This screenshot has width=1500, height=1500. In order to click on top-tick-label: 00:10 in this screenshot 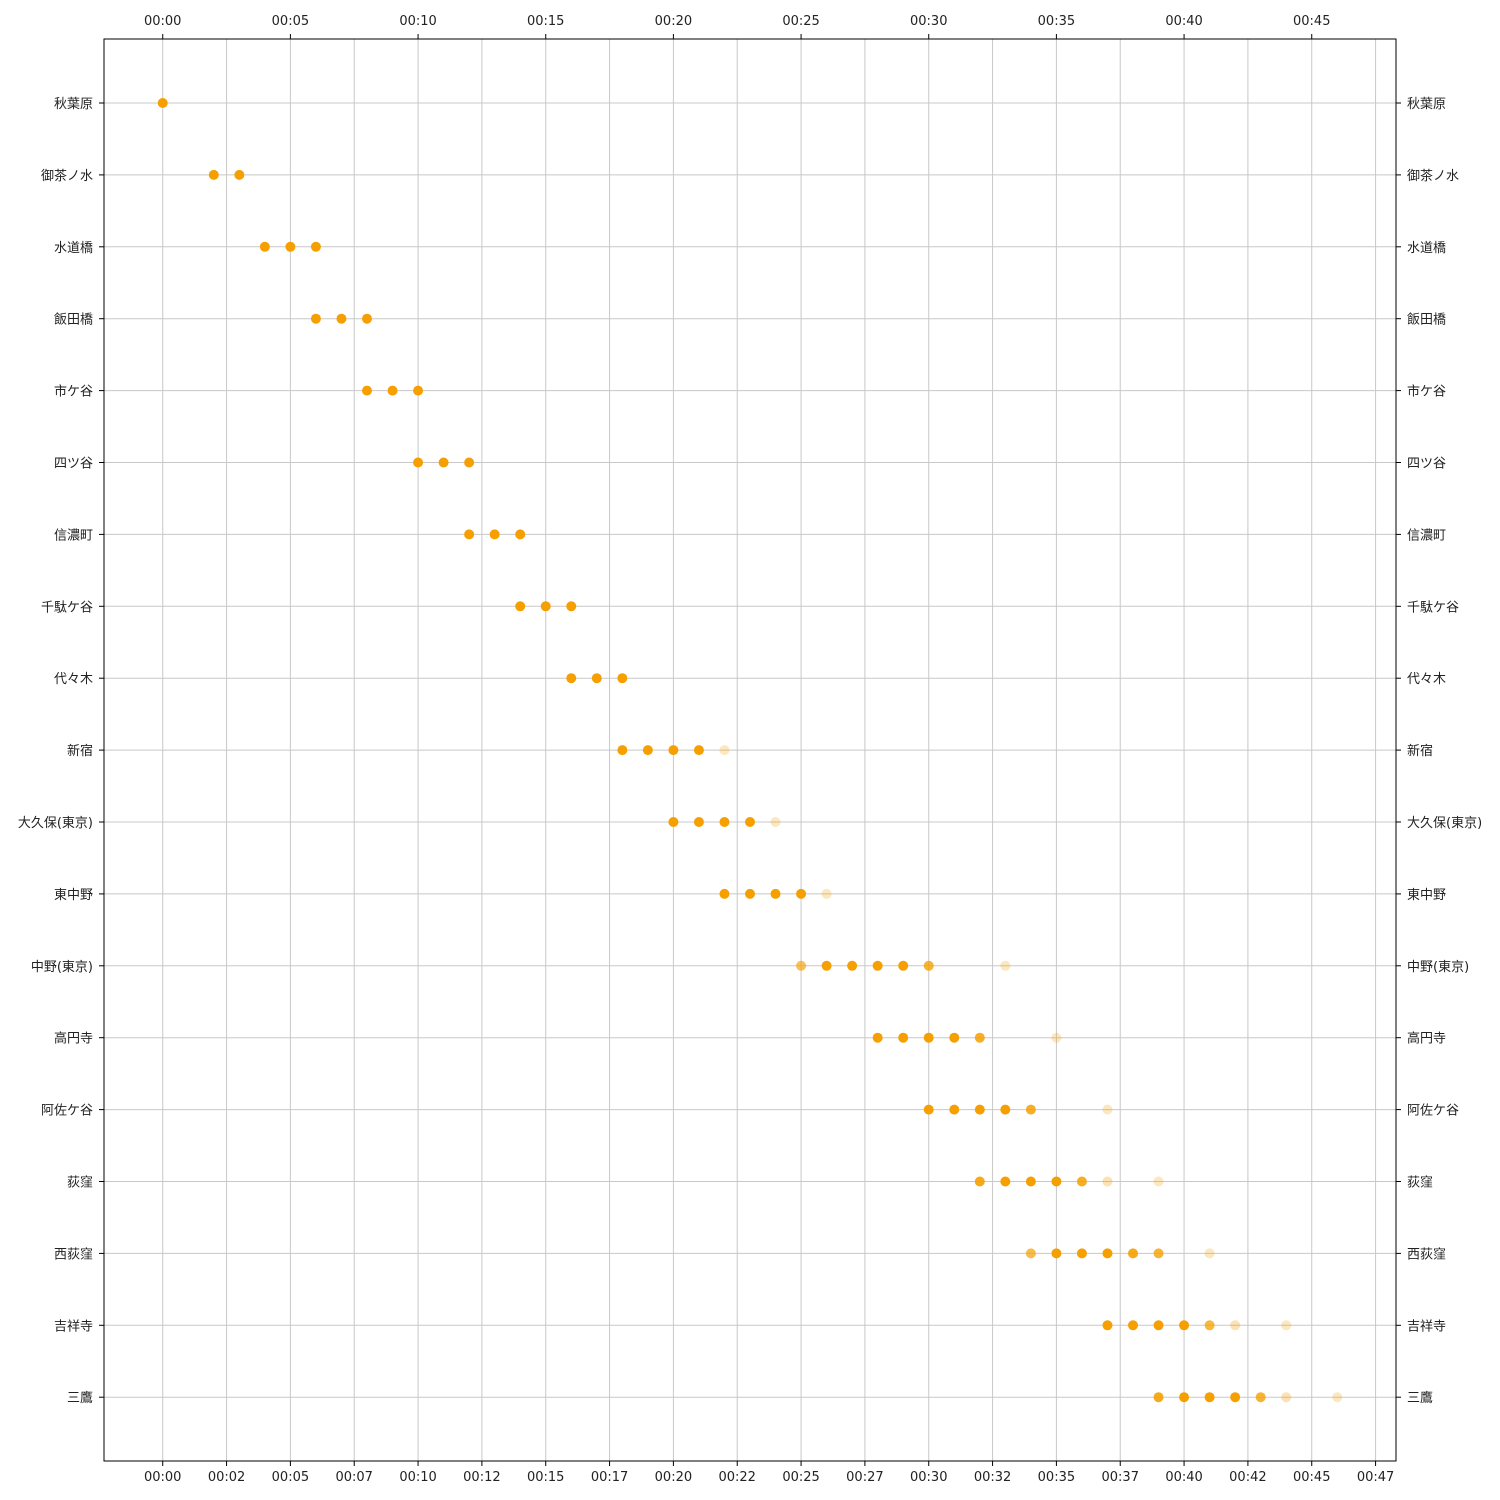, I will do `click(417, 21)`.